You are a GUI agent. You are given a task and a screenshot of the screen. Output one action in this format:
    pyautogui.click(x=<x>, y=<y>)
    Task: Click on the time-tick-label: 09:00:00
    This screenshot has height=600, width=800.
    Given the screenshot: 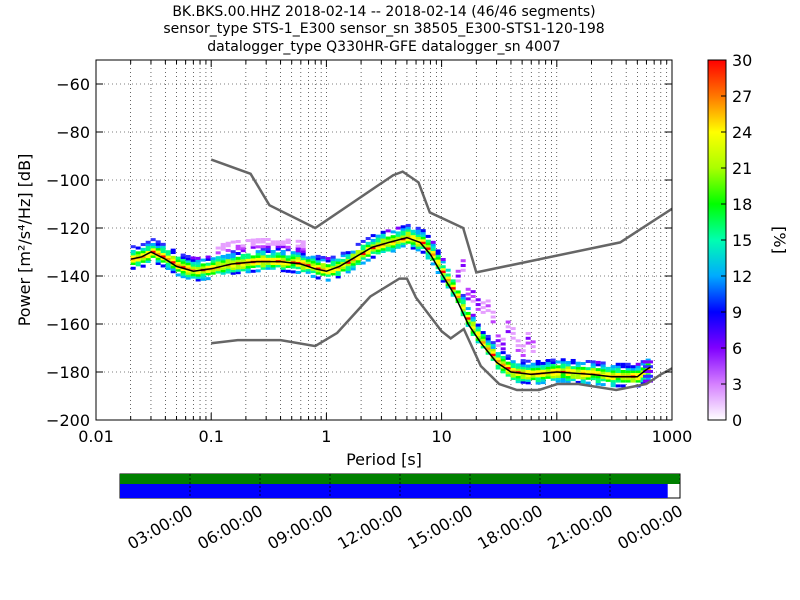 What is the action you would take?
    pyautogui.click(x=300, y=527)
    